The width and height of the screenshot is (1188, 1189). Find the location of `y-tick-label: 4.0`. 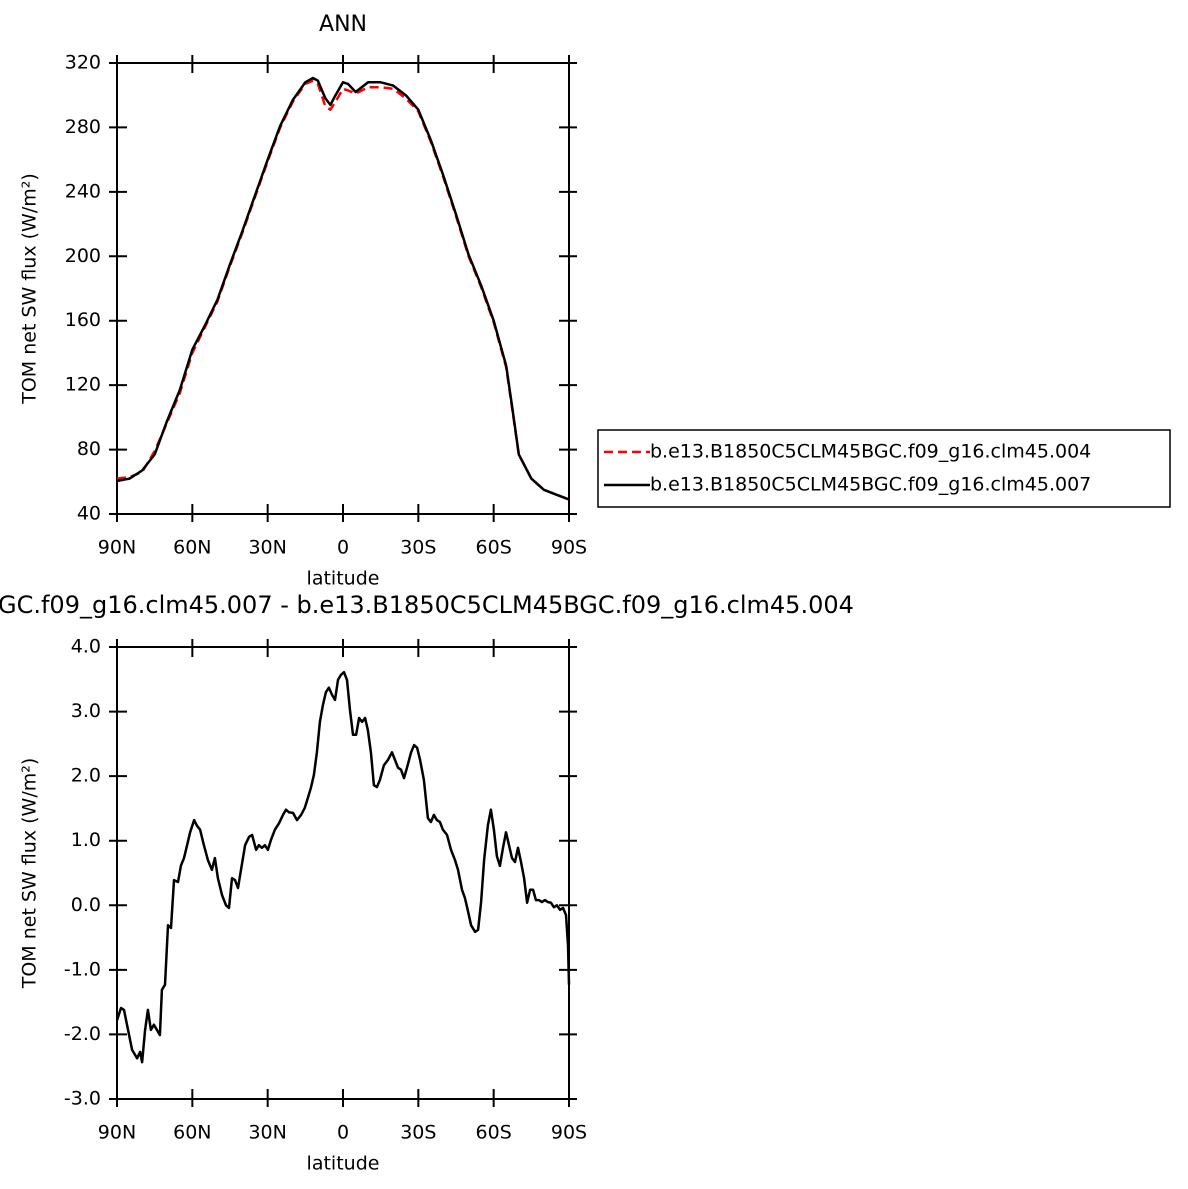

y-tick-label: 4.0 is located at coordinates (86, 647).